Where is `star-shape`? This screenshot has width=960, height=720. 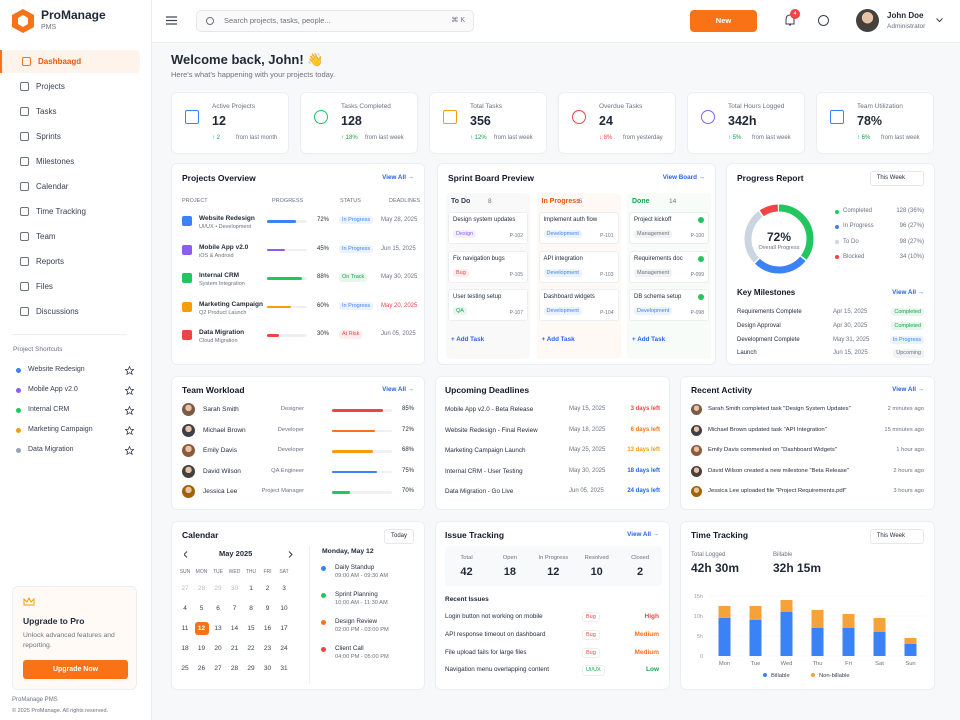
star-shape is located at coordinates (129, 450).